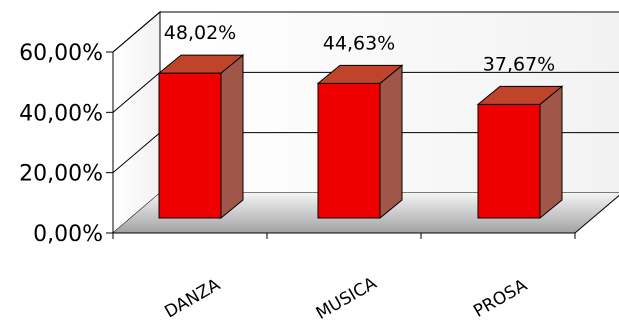 This screenshot has width=619, height=326. I want to click on floor-edge, so click(596, 214).